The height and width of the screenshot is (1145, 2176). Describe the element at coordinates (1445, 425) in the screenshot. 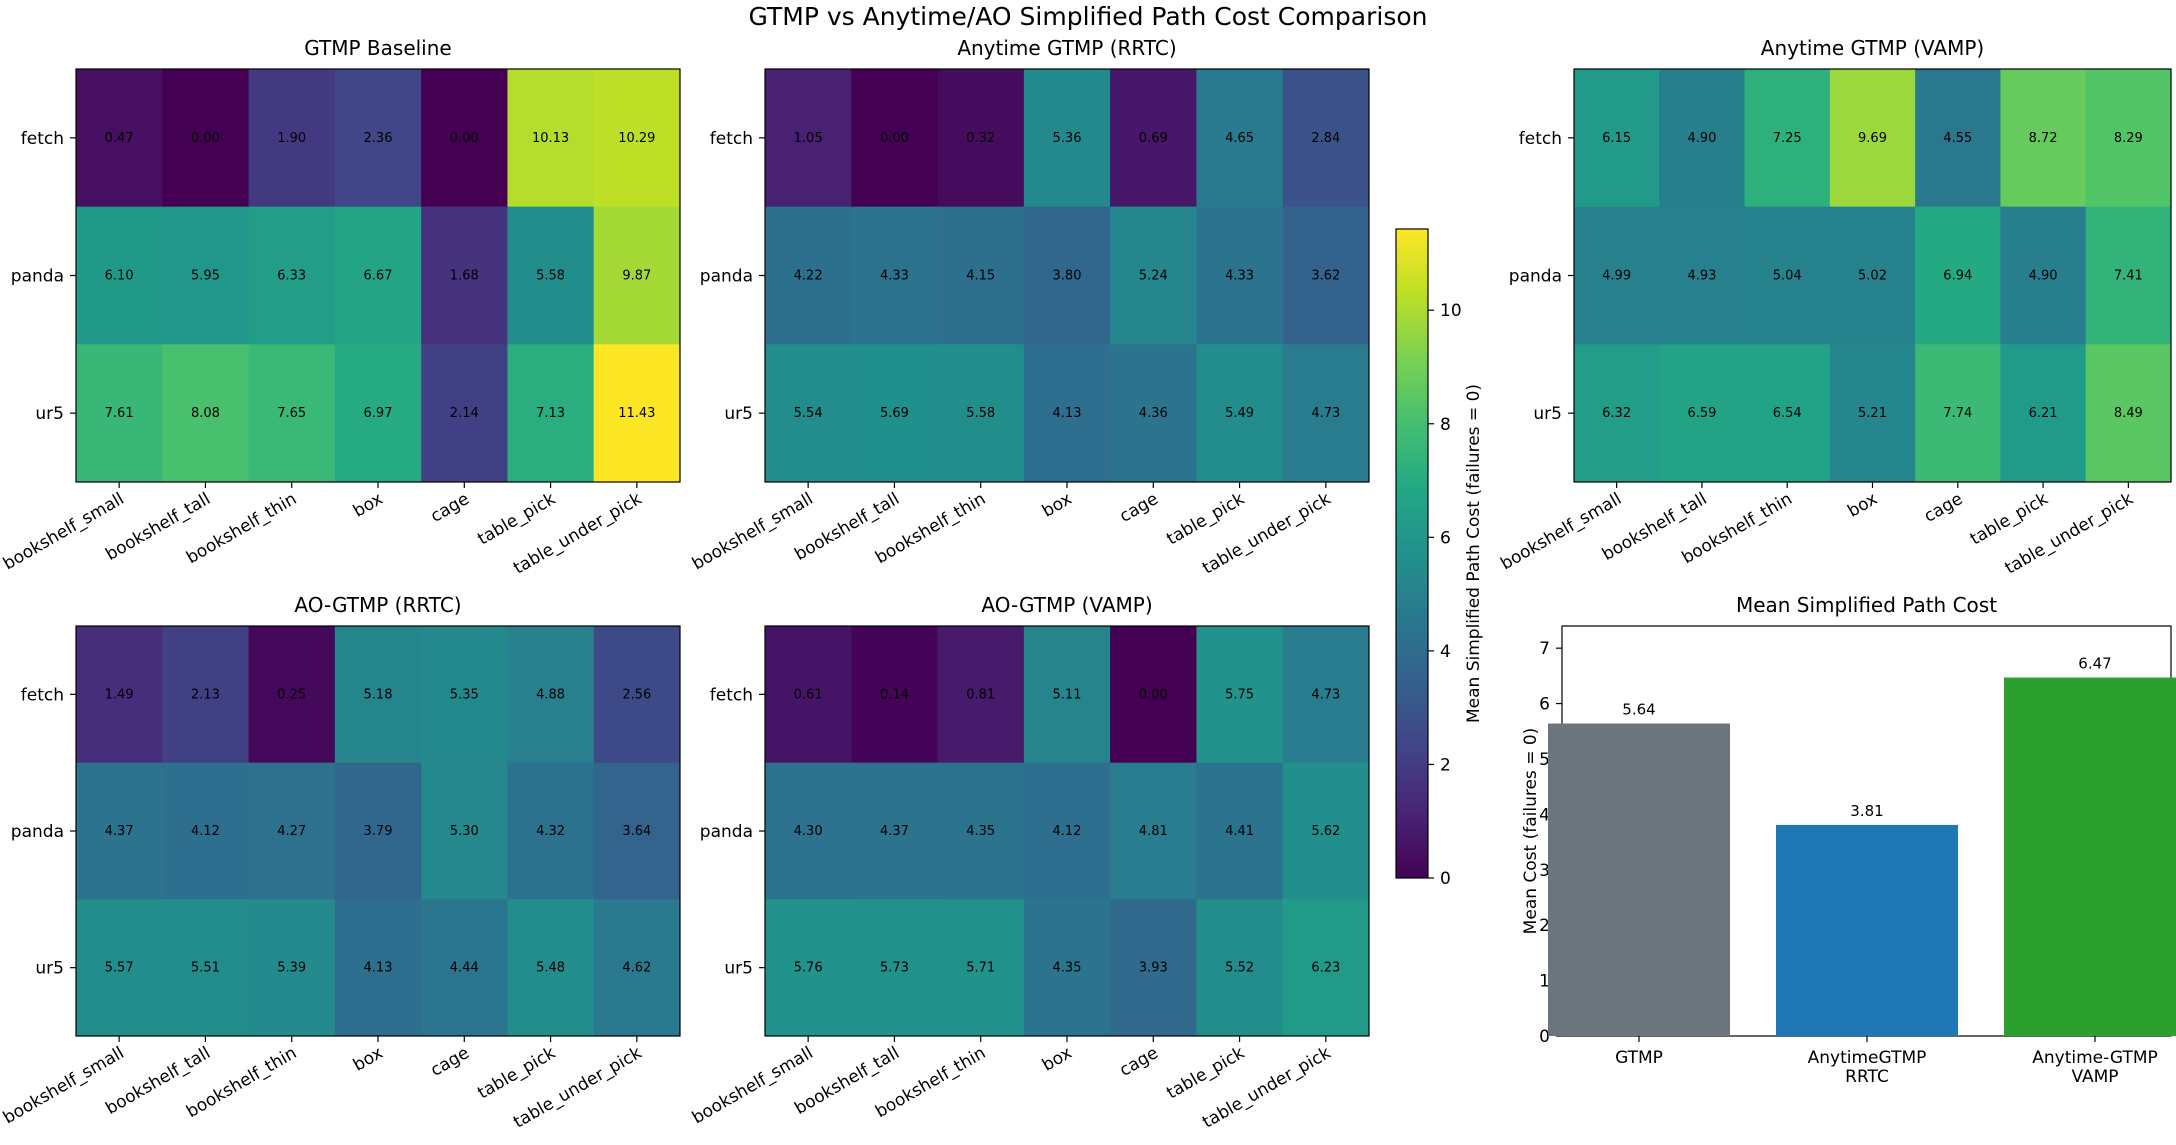

I see `colorbar-tick-label: 8` at that location.